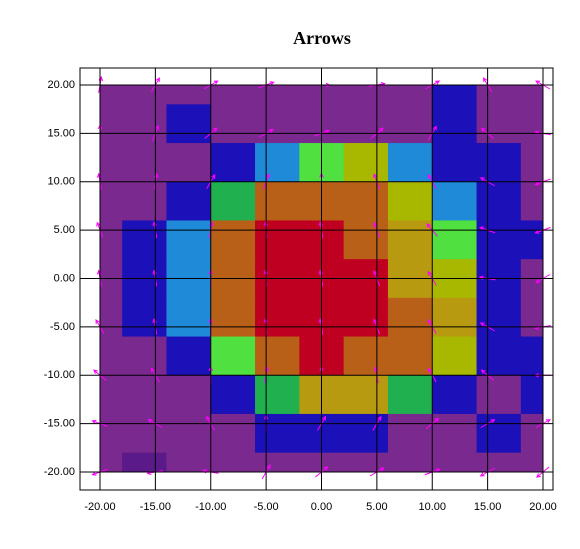 This screenshot has height=549, width=580. What do you see at coordinates (210, 507) in the screenshot?
I see `x-tick-label: -10.00` at bounding box center [210, 507].